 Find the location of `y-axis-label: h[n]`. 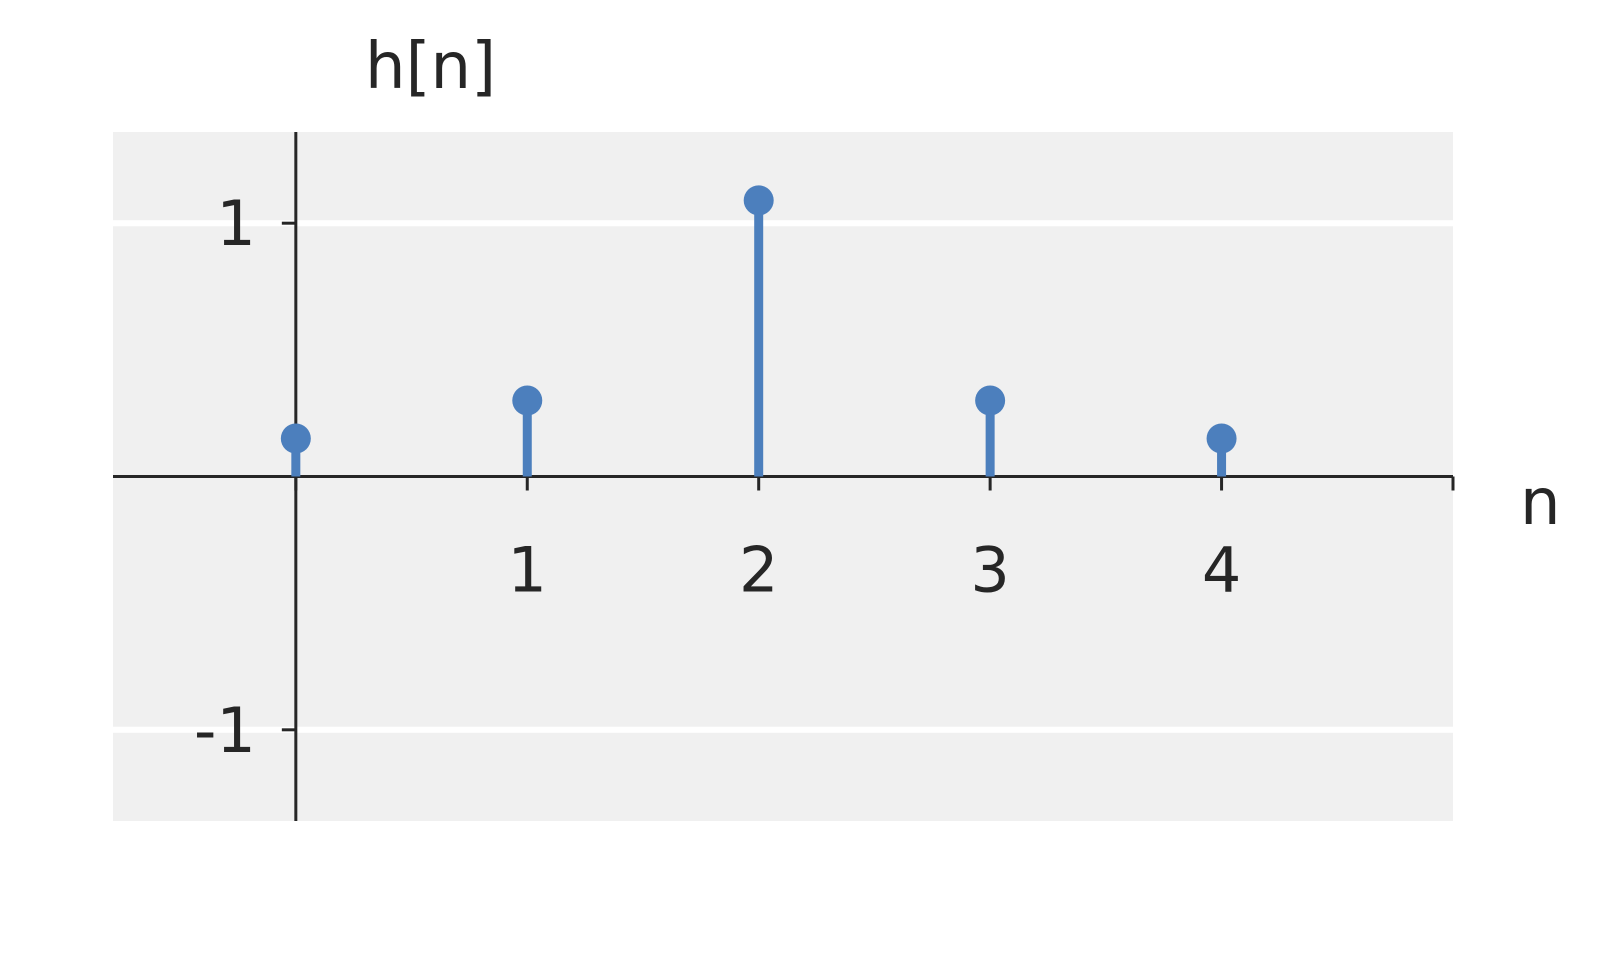

y-axis-label: h[n] is located at coordinates (430, 67).